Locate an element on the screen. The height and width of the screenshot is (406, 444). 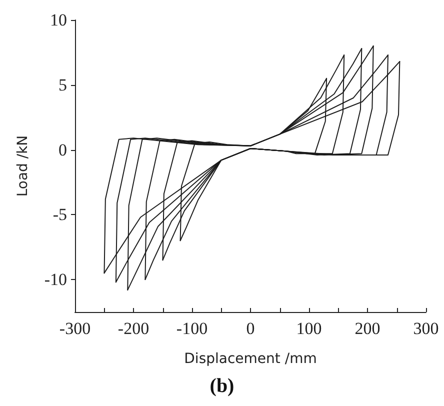
x-tick-label: -100 is located at coordinates (192, 328).